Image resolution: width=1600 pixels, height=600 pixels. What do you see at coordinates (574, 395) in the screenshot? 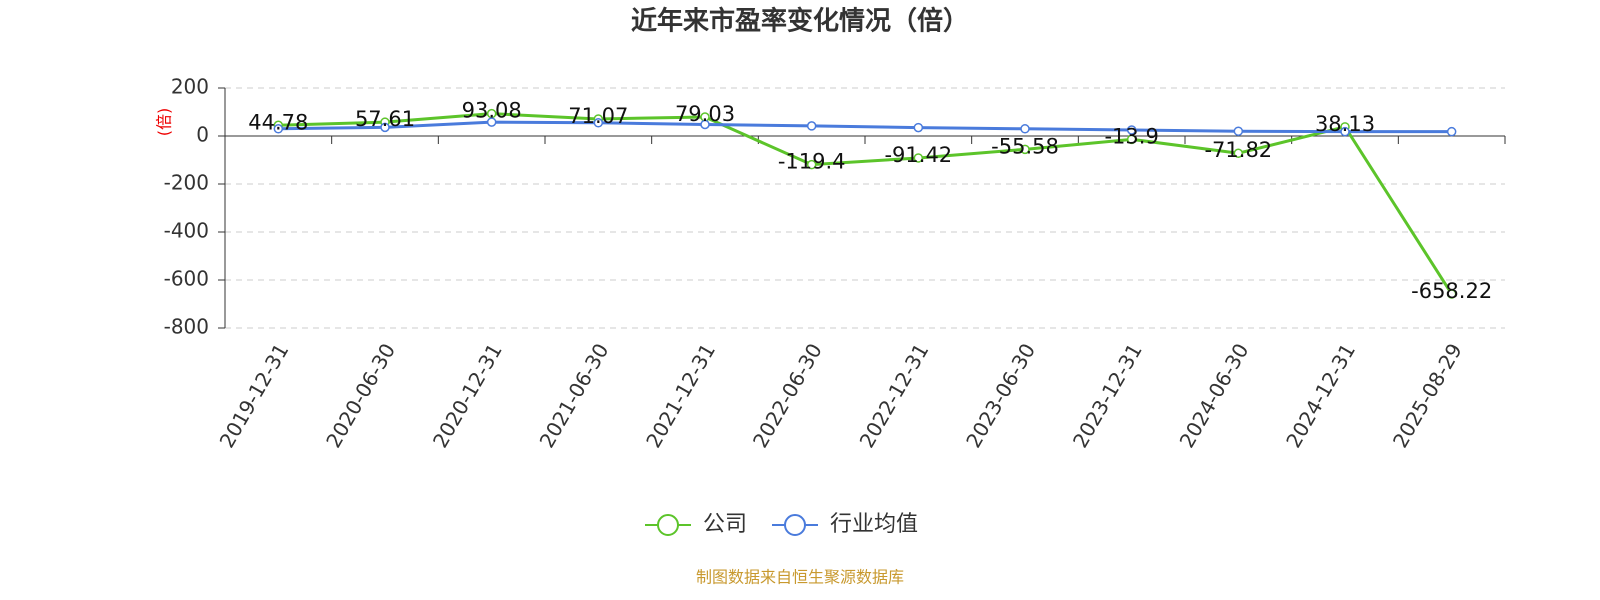
I see `x-tick-label: 2021-06-30` at bounding box center [574, 395].